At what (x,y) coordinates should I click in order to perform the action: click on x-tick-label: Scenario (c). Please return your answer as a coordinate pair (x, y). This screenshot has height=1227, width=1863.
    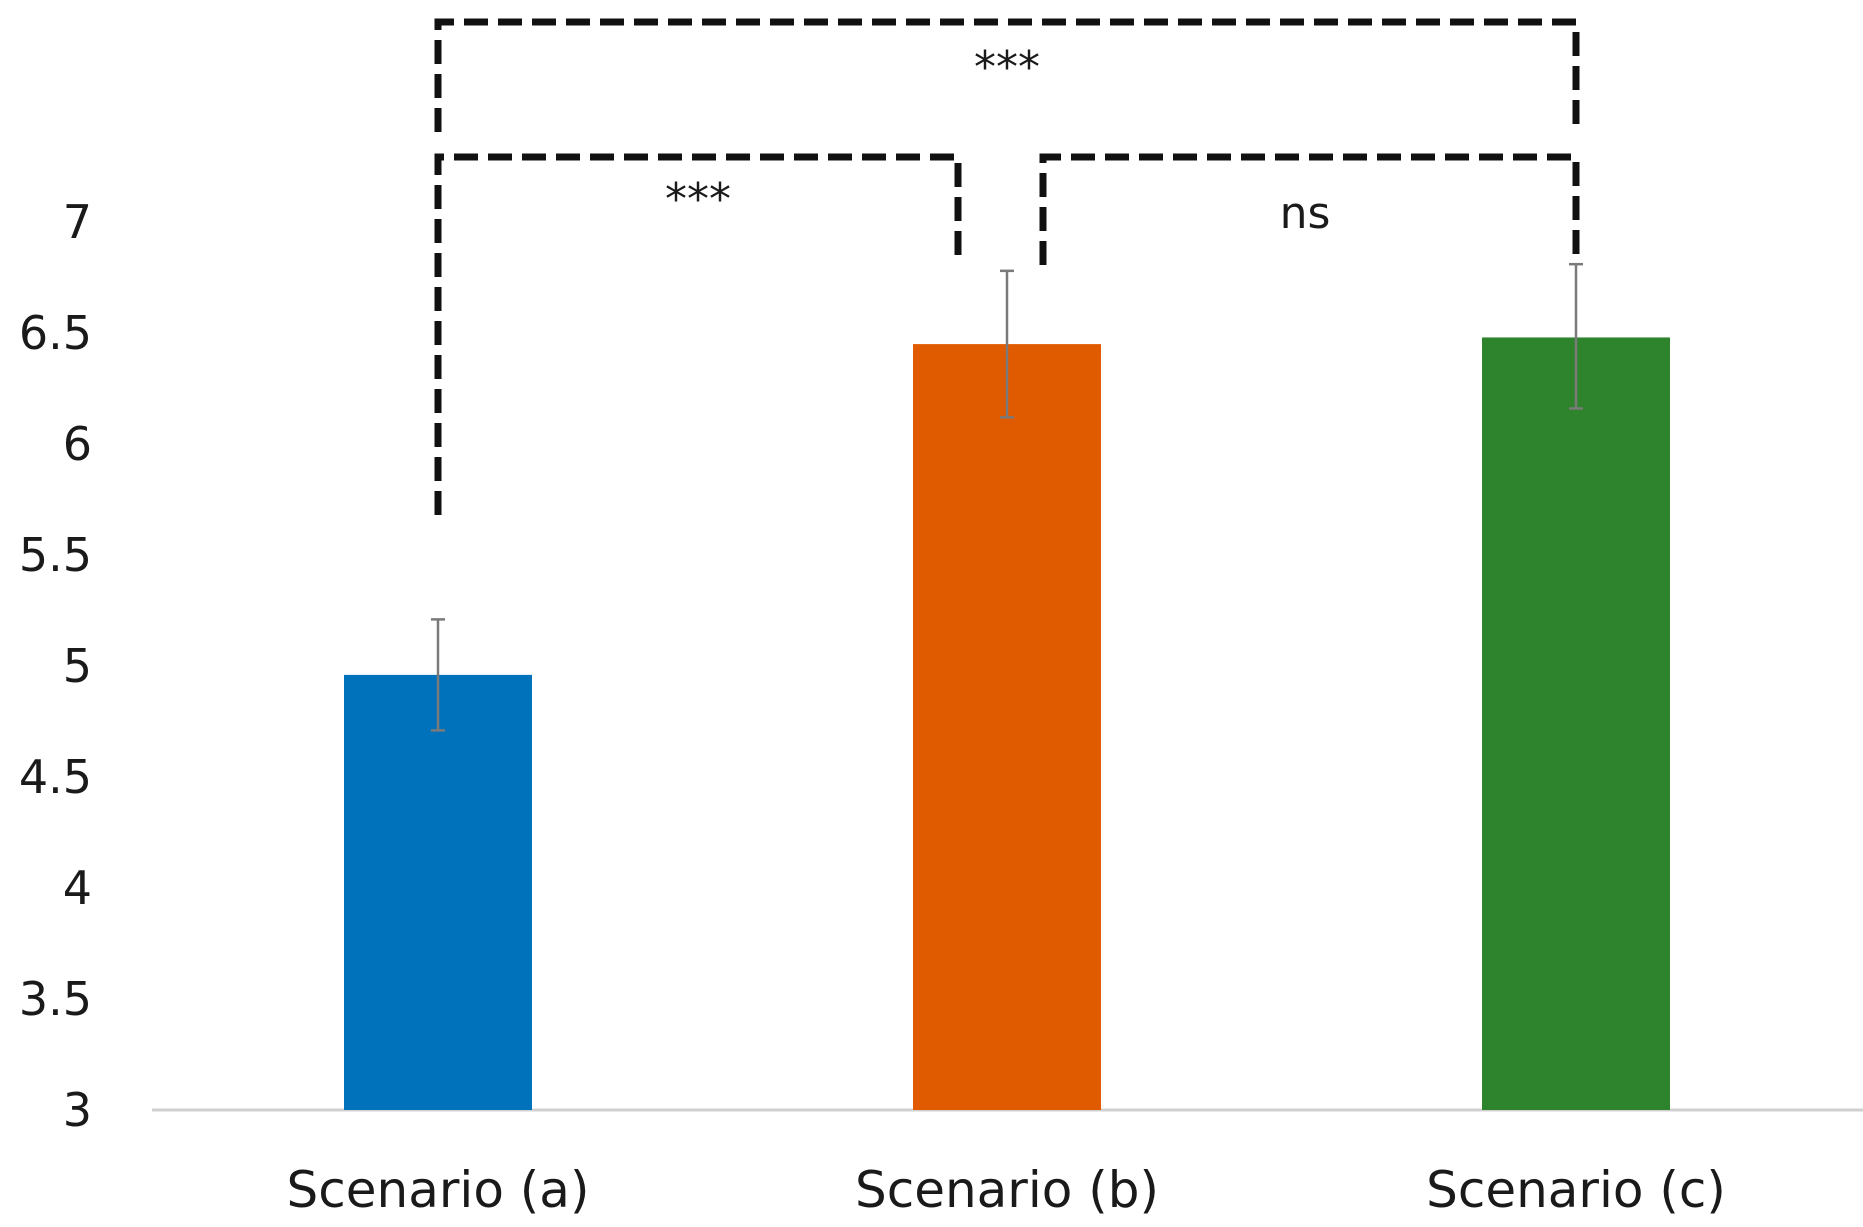
    Looking at the image, I should click on (1576, 1190).